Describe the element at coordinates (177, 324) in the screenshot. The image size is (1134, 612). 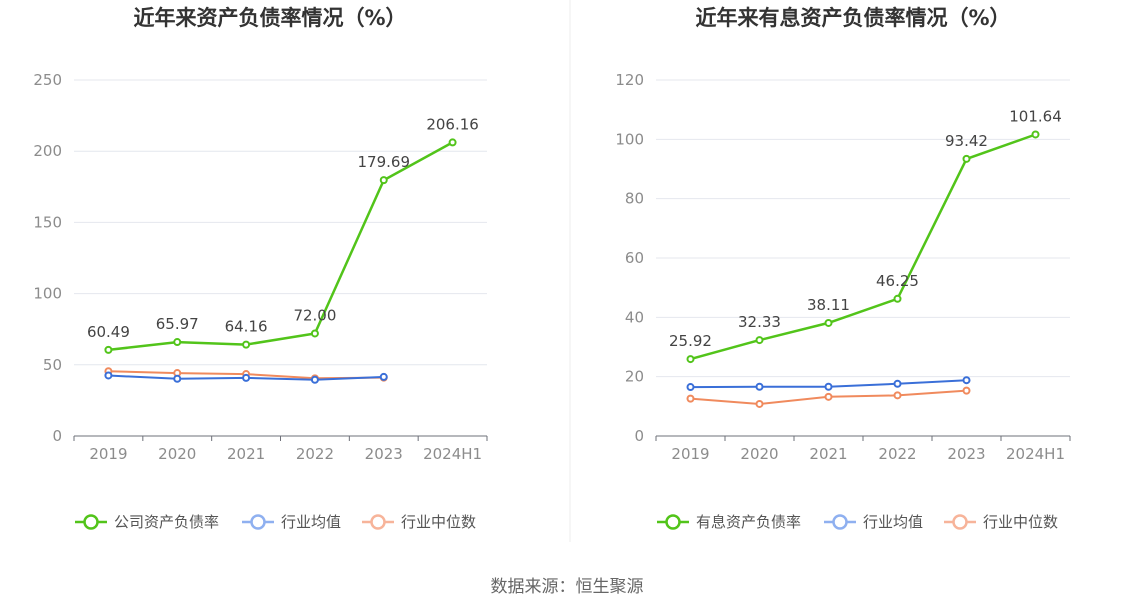
I see `data-label: 65.97` at that location.